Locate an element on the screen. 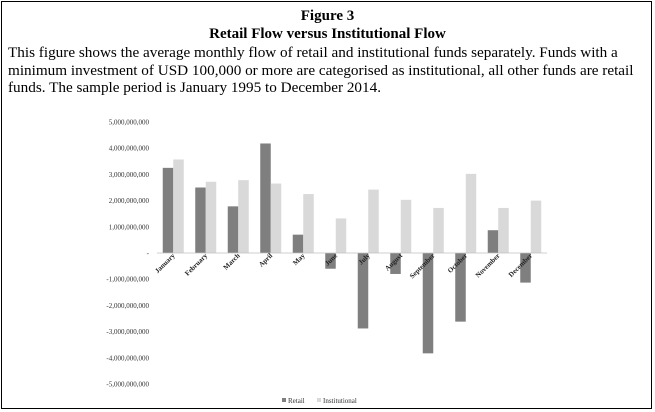  y-tick-label: 4,000,000,000 is located at coordinates (129, 149).